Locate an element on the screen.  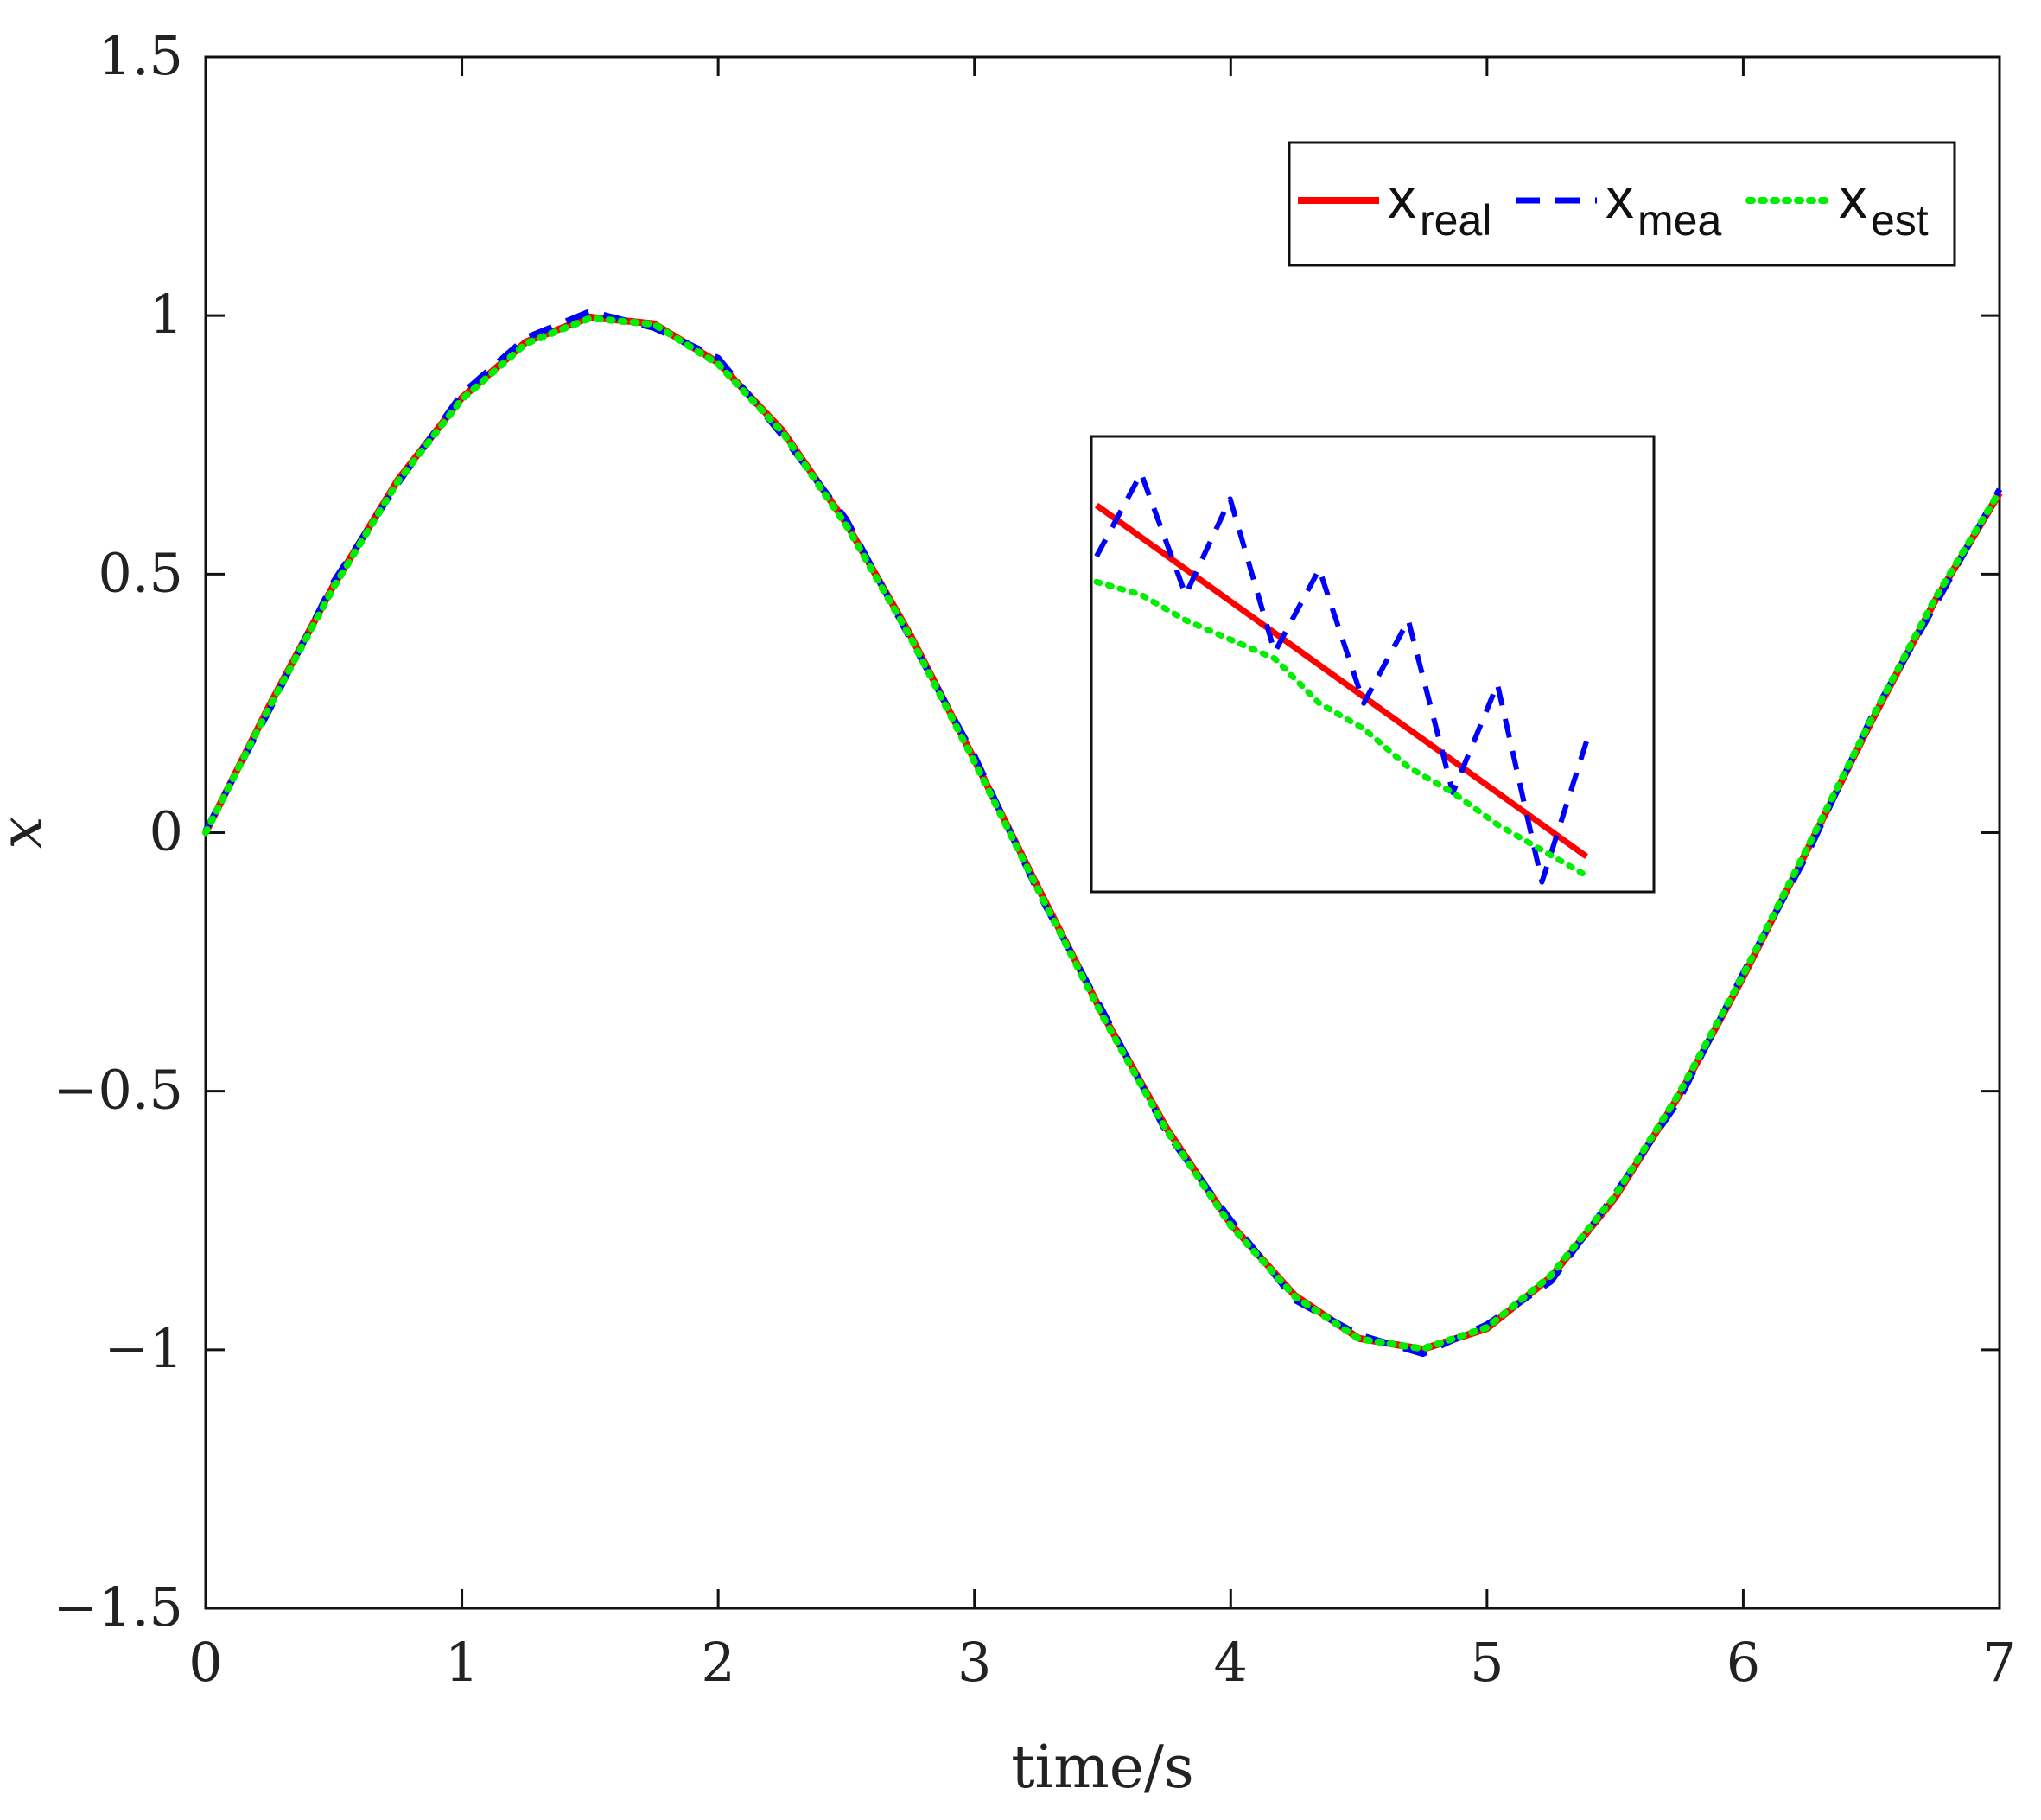
y-tick-label: 1 is located at coordinates (166, 314).